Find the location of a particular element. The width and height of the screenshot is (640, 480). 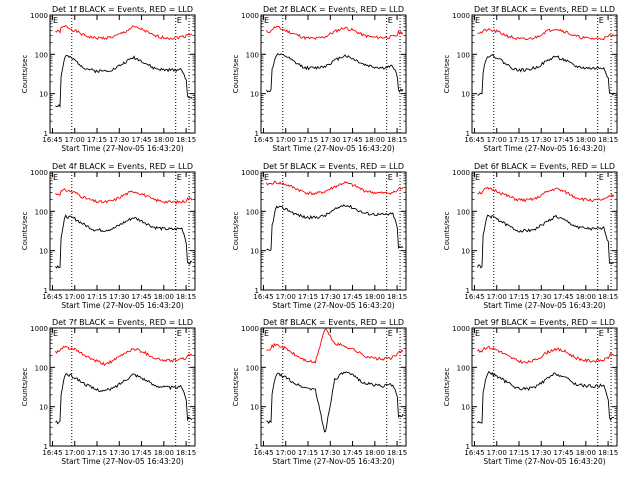

panel-title: Det 7f BLACK = Events, RED = LLD is located at coordinates (122, 322).